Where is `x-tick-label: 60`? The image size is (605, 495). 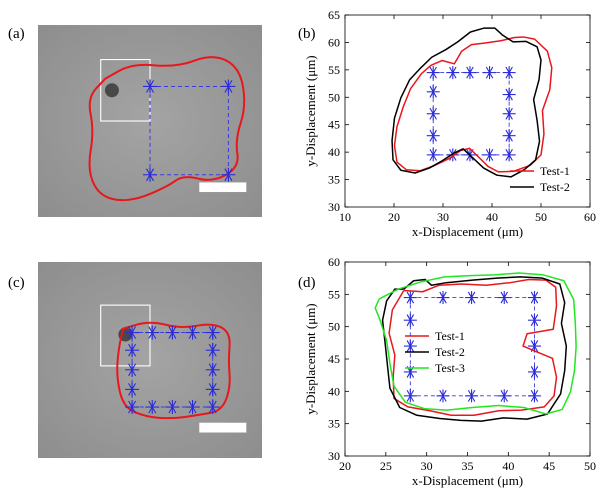
x-tick-label: 60 is located at coordinates (590, 217).